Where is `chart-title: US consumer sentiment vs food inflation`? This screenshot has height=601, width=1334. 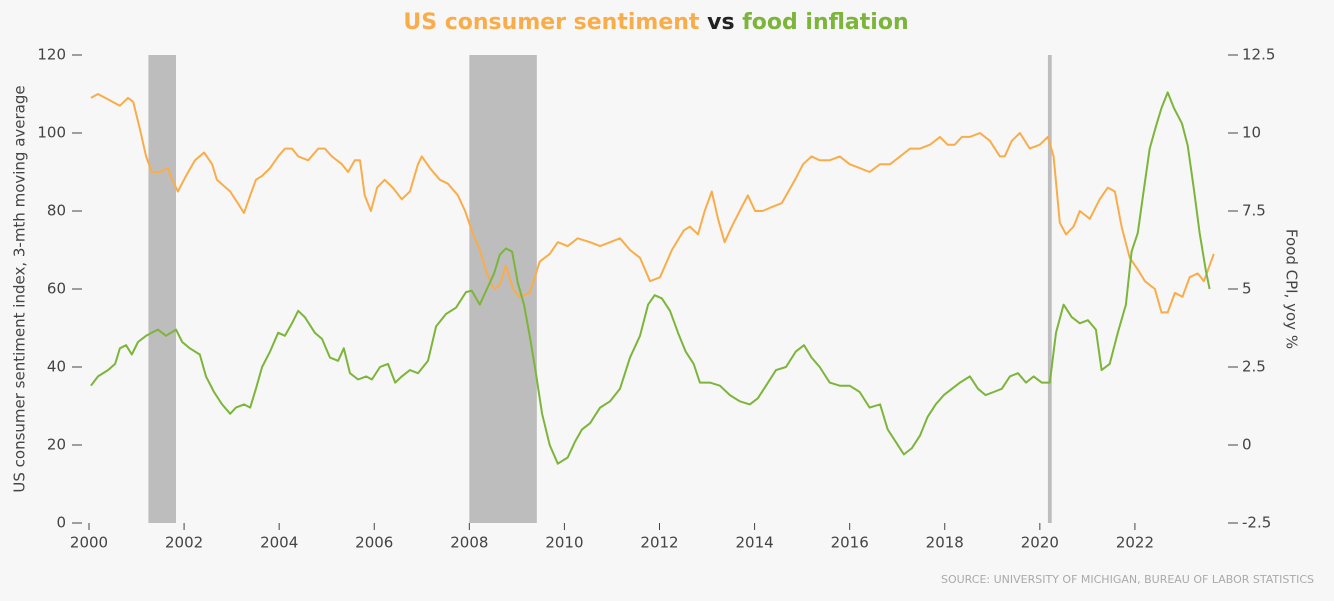 chart-title: US consumer sentiment vs food inflation is located at coordinates (655, 22).